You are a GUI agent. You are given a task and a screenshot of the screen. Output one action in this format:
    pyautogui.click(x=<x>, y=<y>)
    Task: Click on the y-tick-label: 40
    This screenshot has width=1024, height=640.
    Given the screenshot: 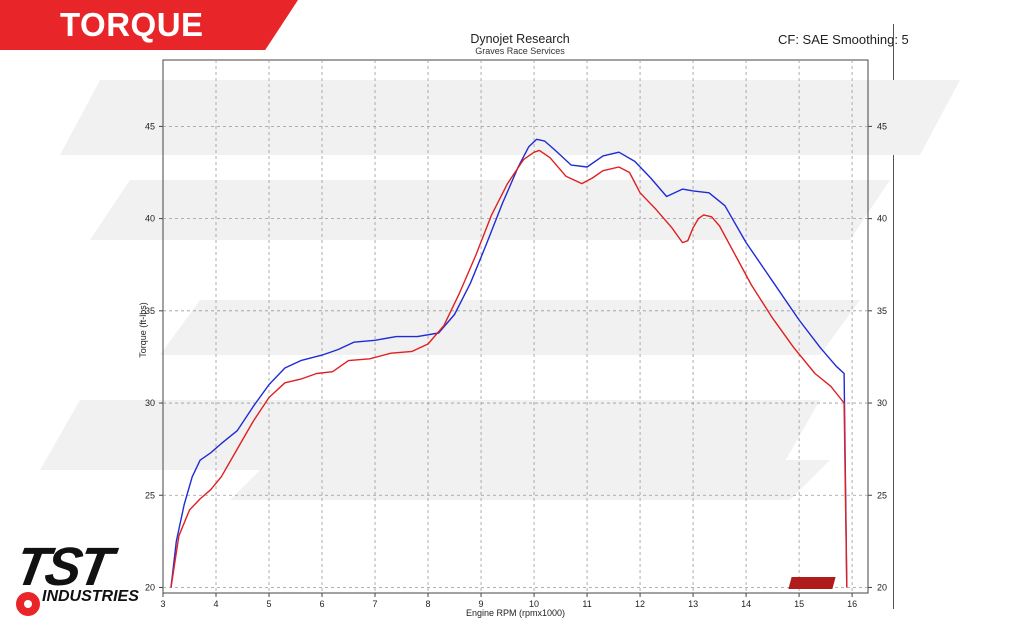 What is the action you would take?
    pyautogui.click(x=150, y=219)
    